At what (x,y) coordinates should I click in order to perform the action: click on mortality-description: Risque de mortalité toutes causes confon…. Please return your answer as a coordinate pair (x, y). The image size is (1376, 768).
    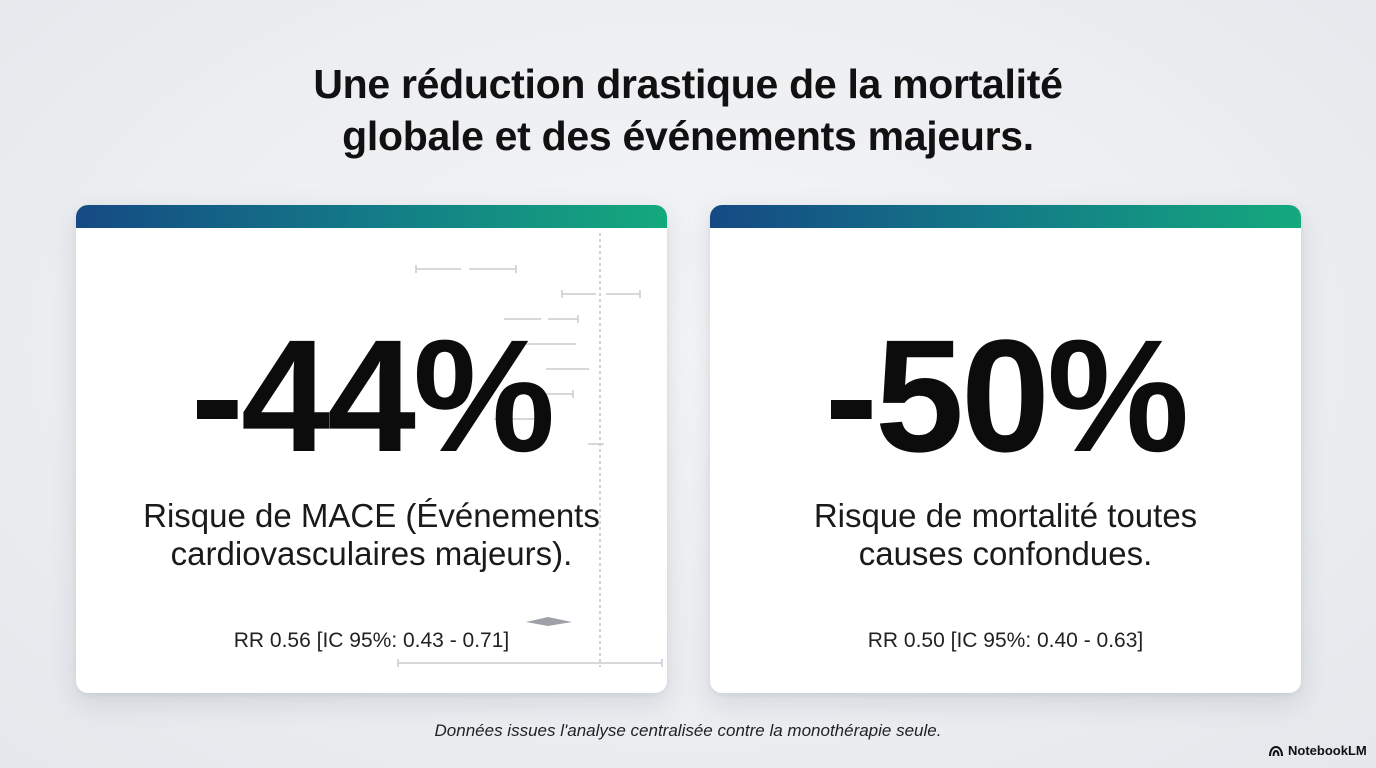
    Looking at the image, I should click on (1005, 535).